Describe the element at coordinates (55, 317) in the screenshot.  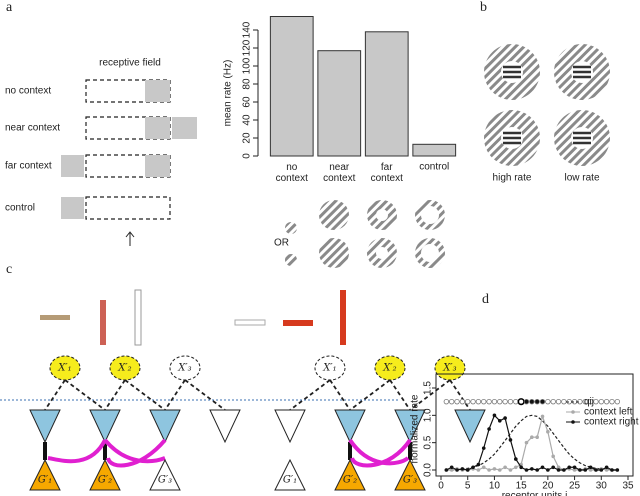
I see `table-icon` at that location.